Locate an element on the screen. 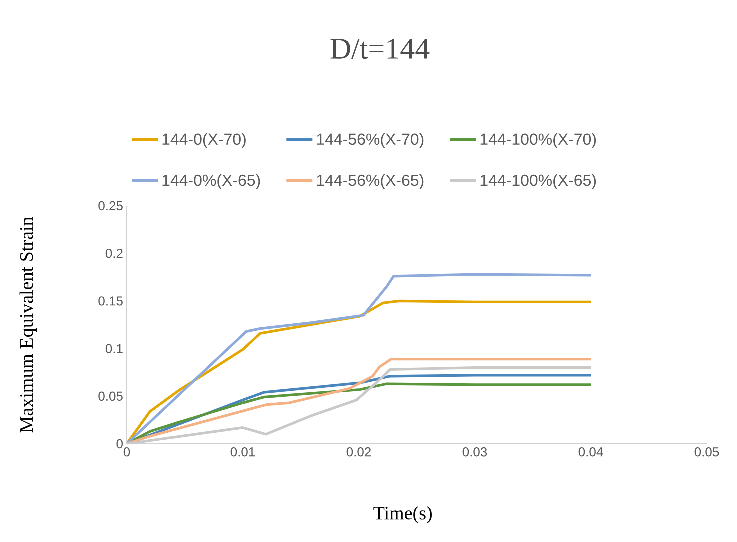 The height and width of the screenshot is (542, 737). y-tick-label: 0.2 is located at coordinates (114, 253).